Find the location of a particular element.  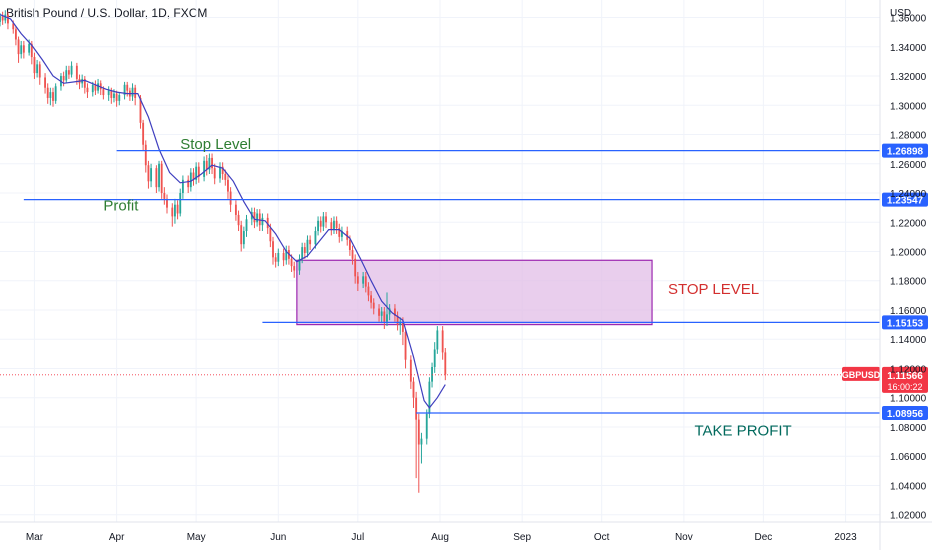

price-tick-label: 1.26000 is located at coordinates (908, 165).